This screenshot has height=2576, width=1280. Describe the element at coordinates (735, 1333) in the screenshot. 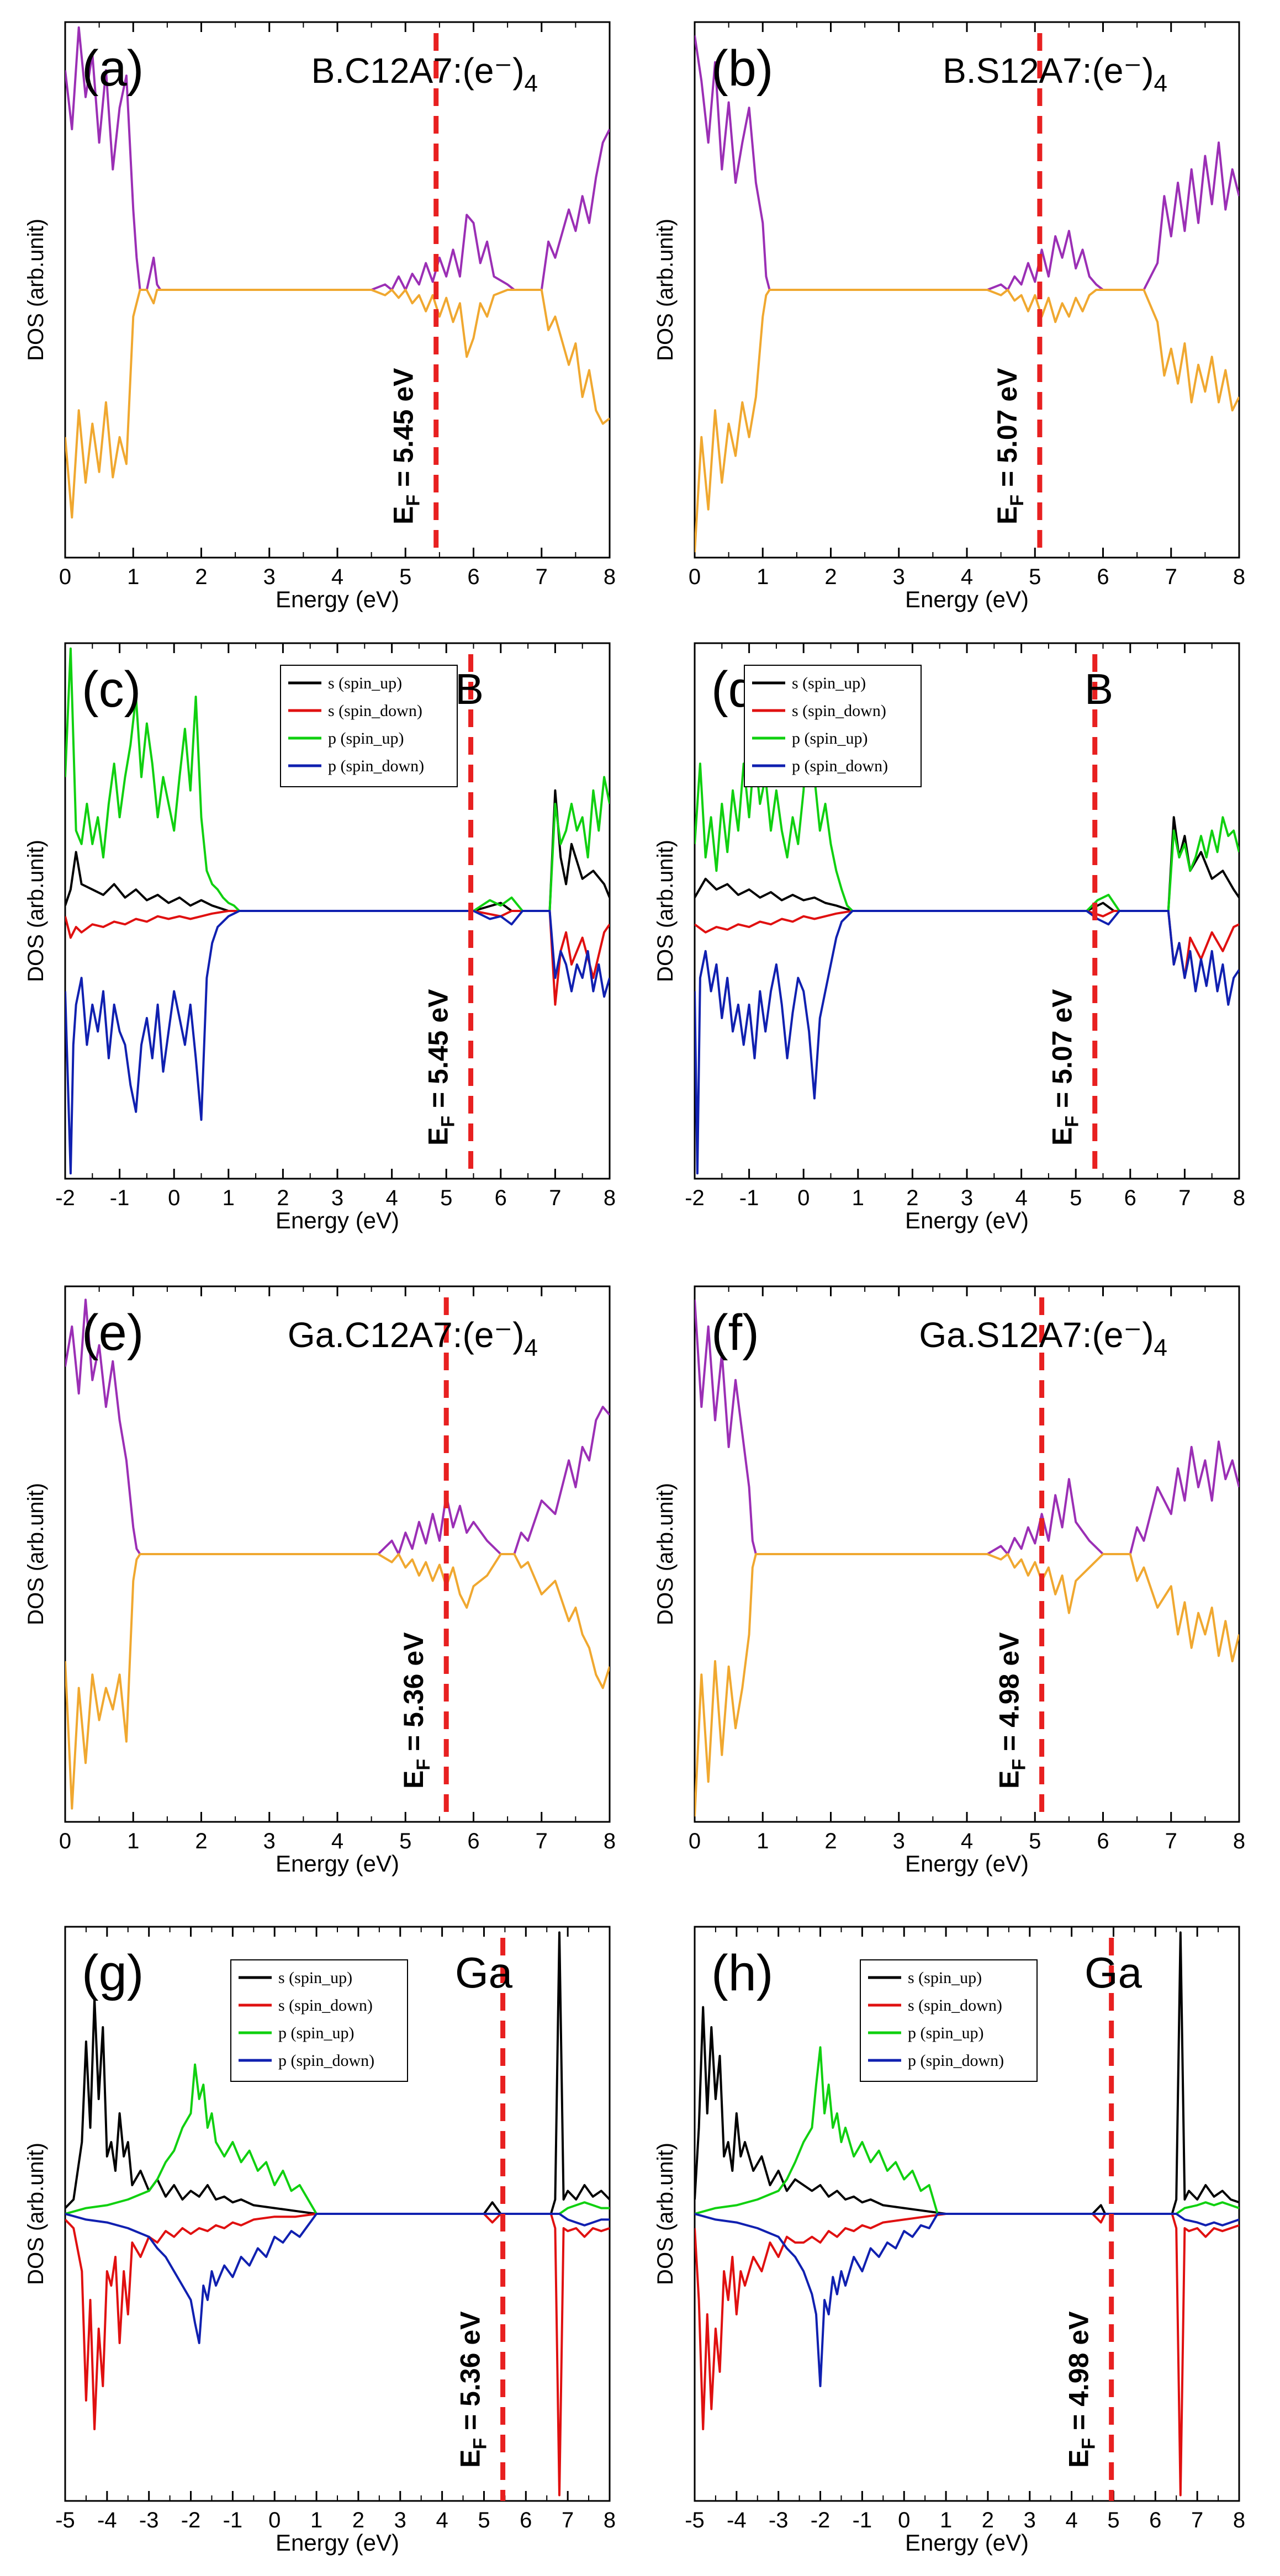

I see `panel-label: (f)` at that location.